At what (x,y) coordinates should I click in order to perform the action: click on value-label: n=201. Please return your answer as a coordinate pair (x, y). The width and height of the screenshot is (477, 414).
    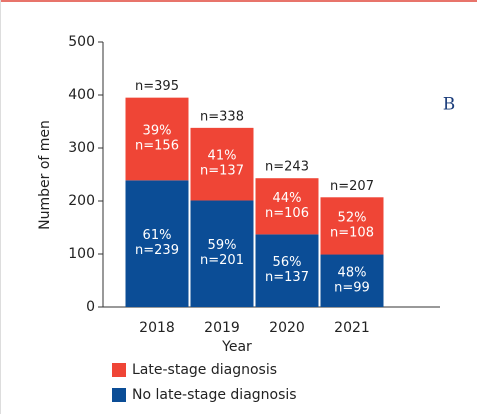
    Looking at the image, I should click on (222, 260).